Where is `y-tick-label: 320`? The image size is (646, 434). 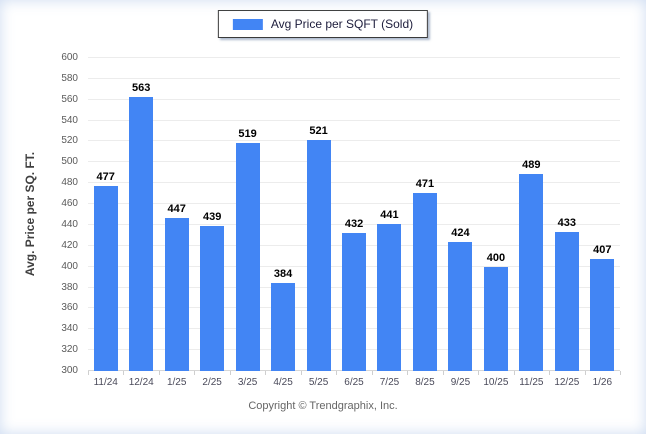
y-tick-label: 320 is located at coordinates (69, 350).